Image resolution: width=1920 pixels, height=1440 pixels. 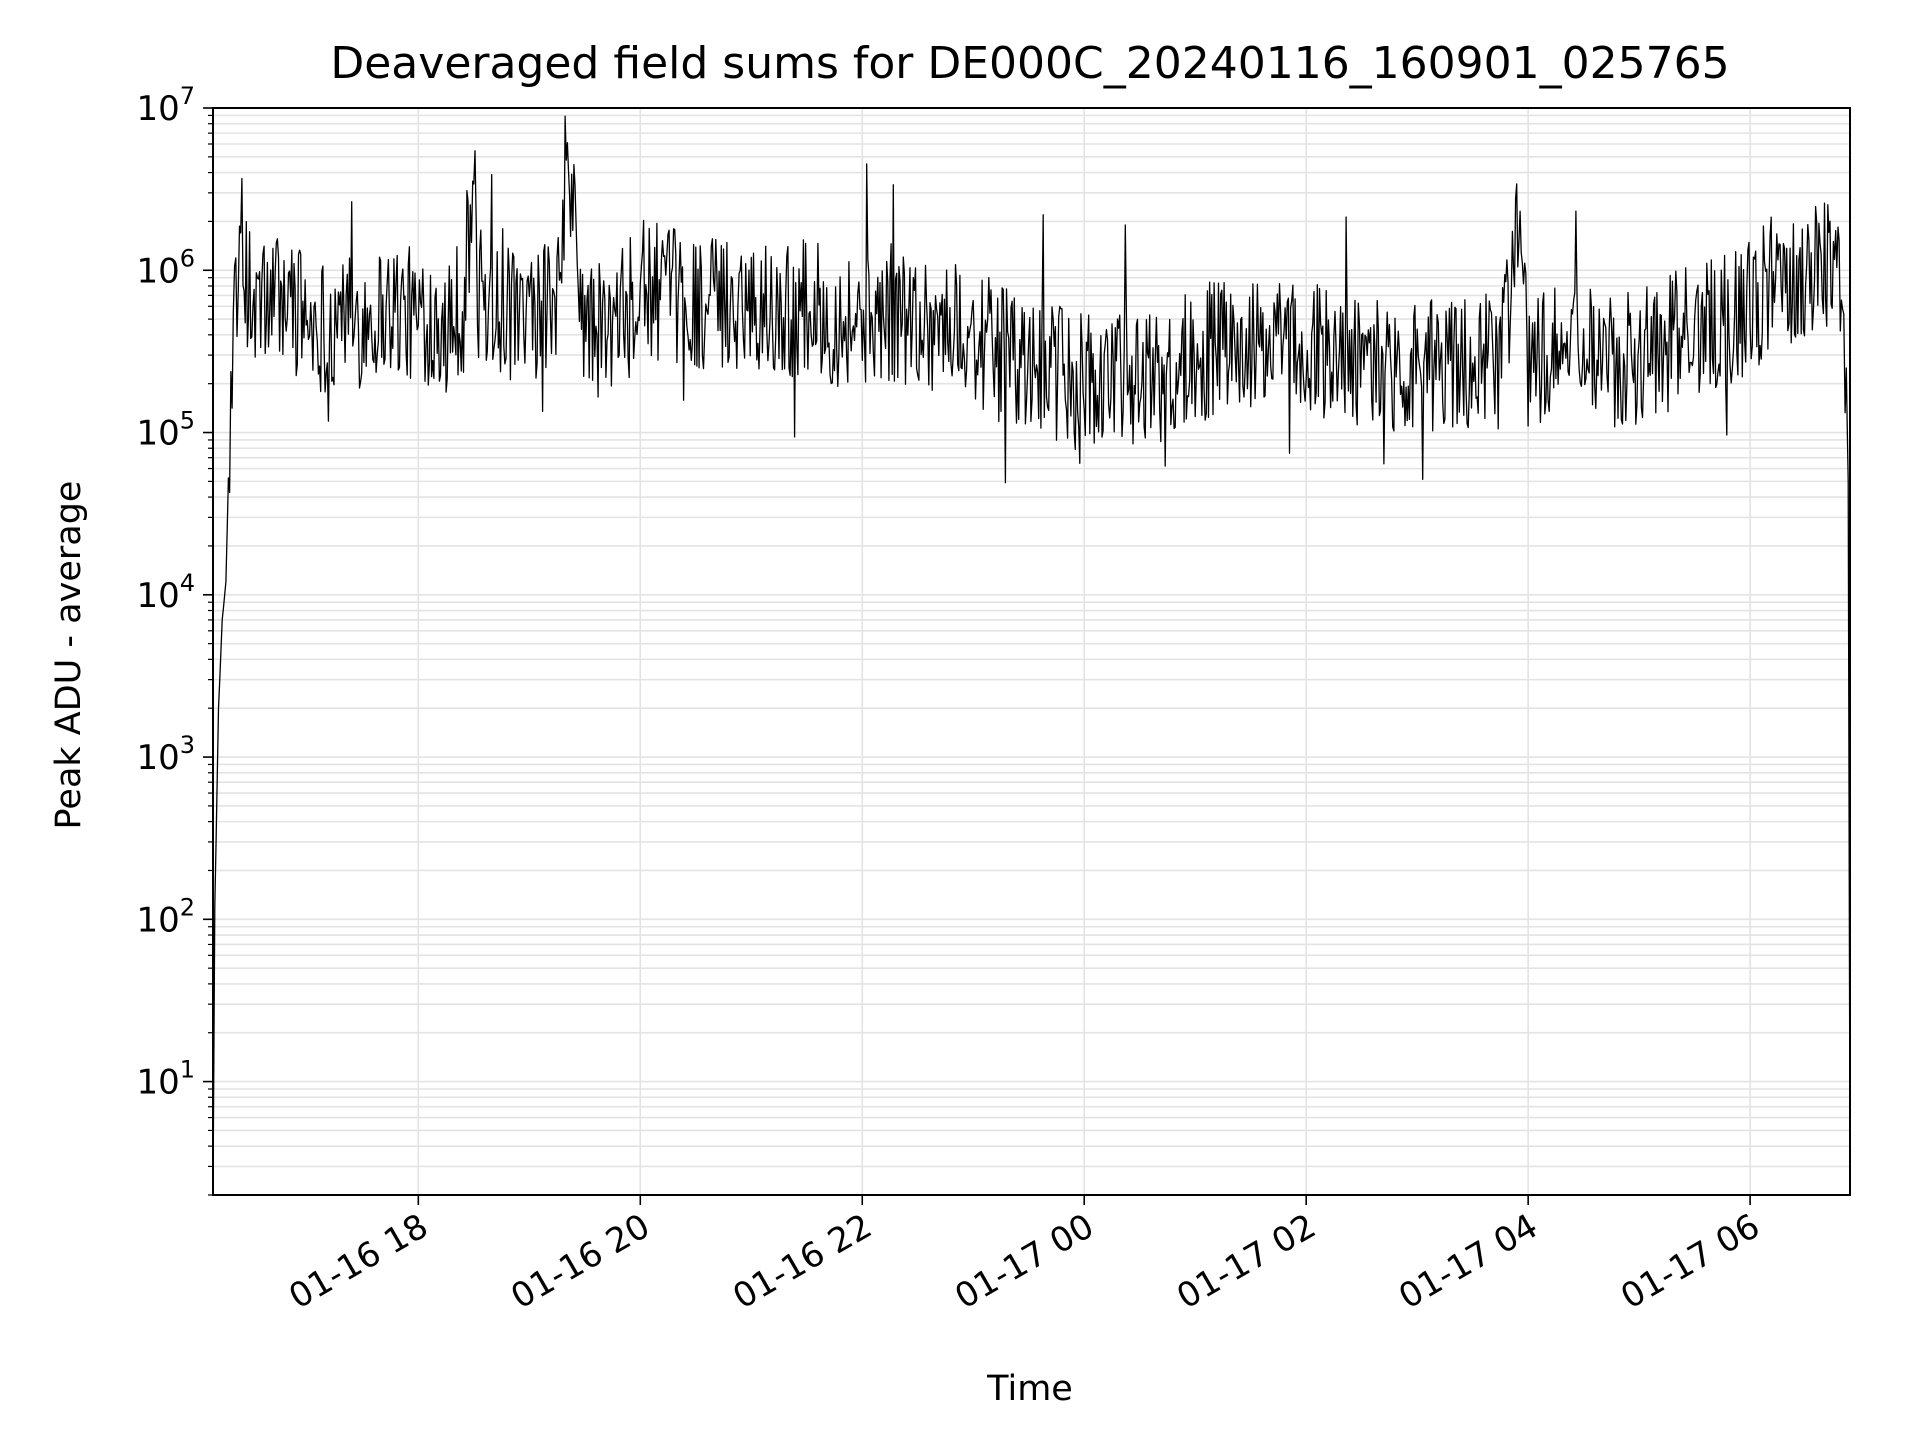 I want to click on y-tick-label-exponent: 6, so click(x=187, y=258).